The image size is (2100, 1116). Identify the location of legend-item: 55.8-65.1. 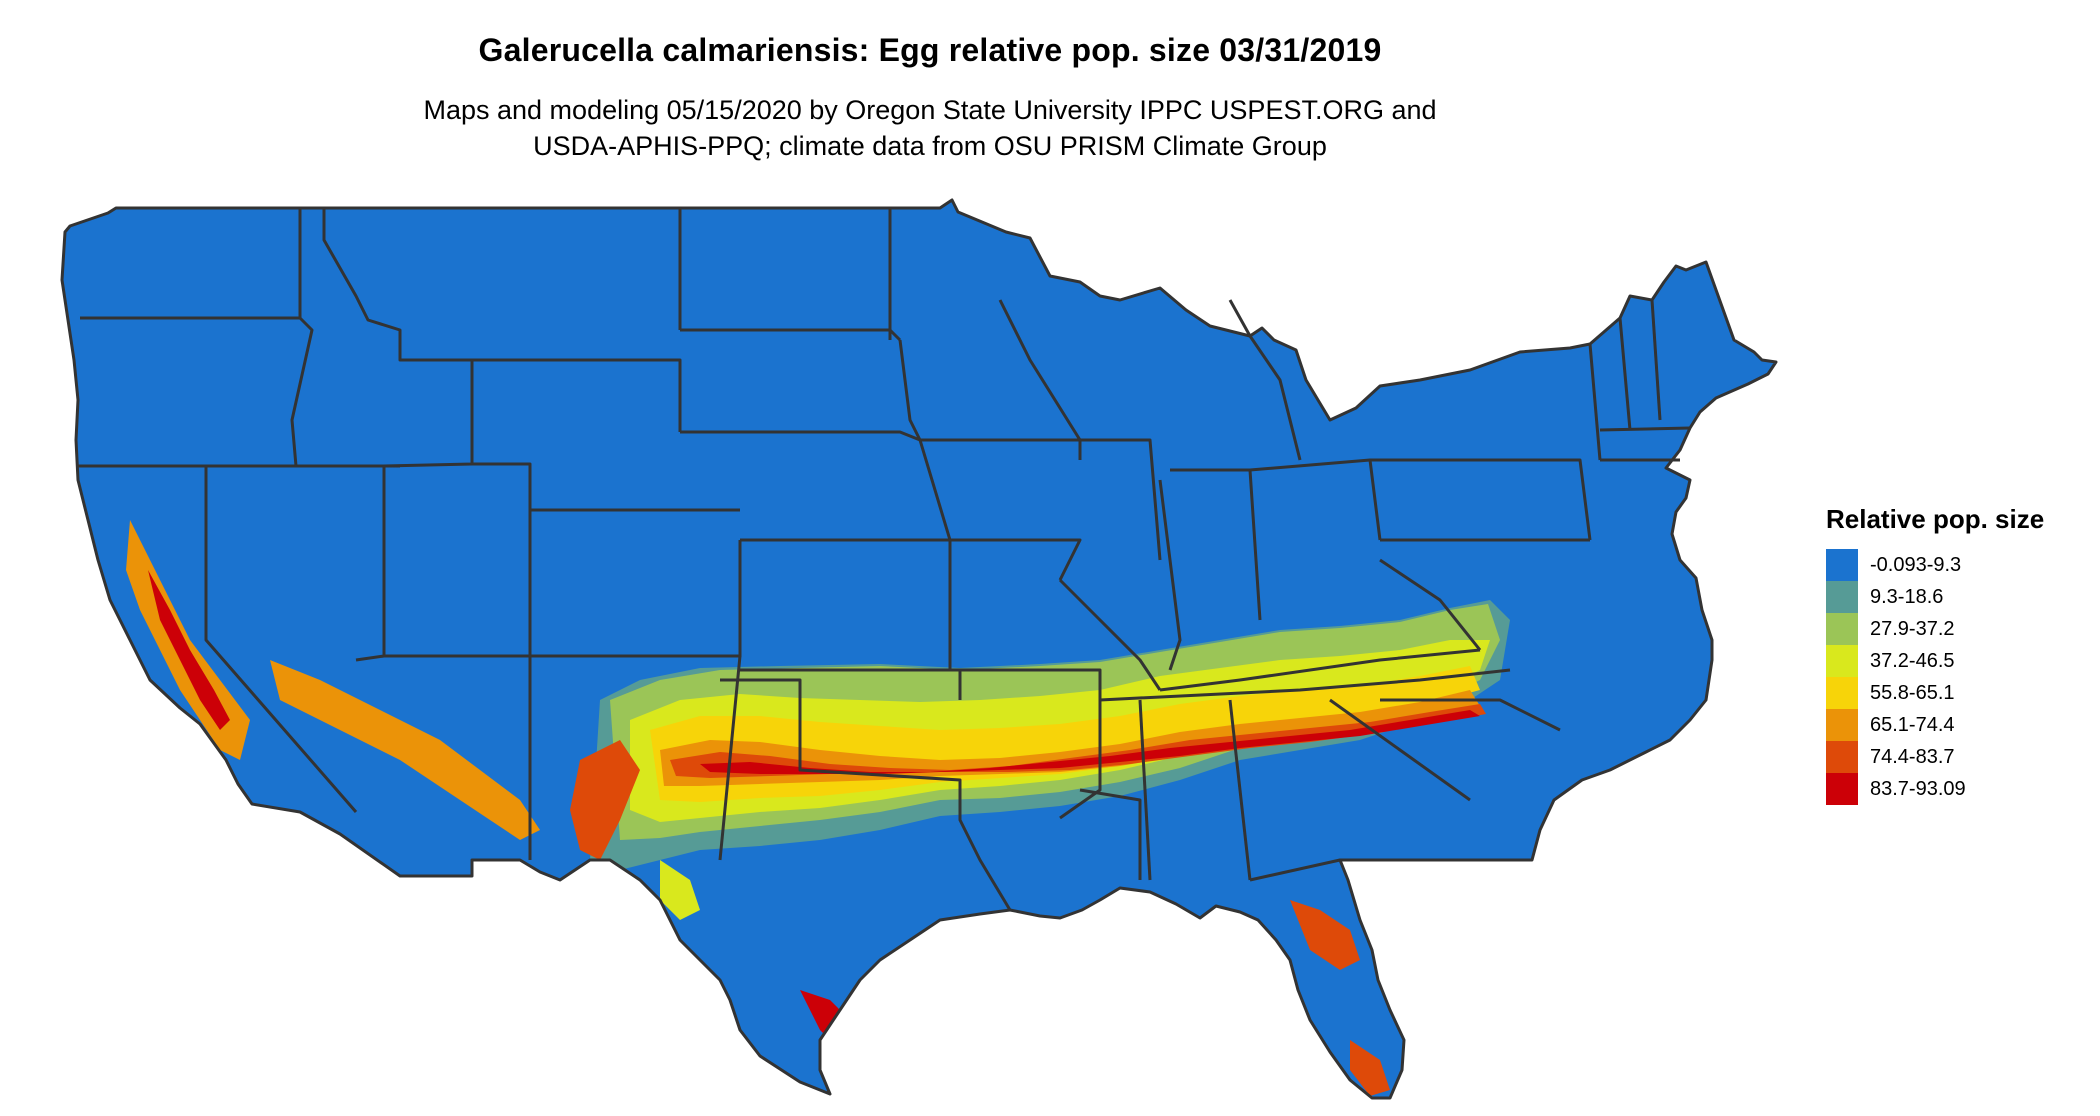
(1956, 693).